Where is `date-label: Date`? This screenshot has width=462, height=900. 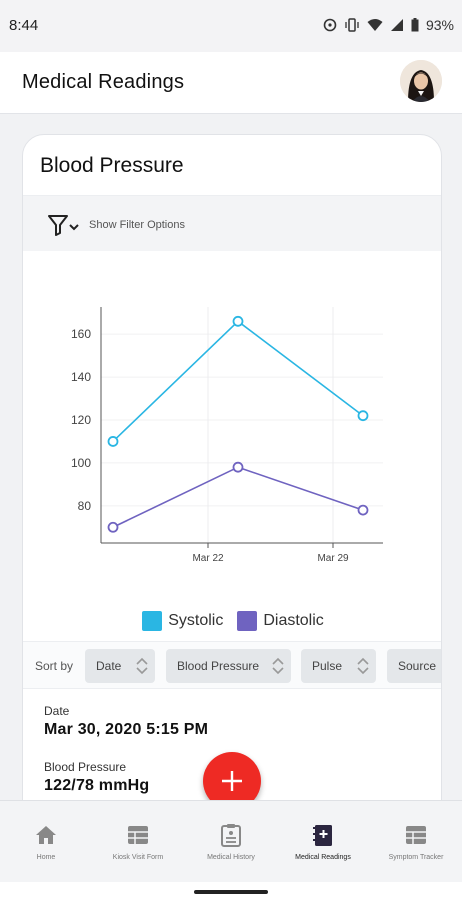 date-label: Date is located at coordinates (57, 711).